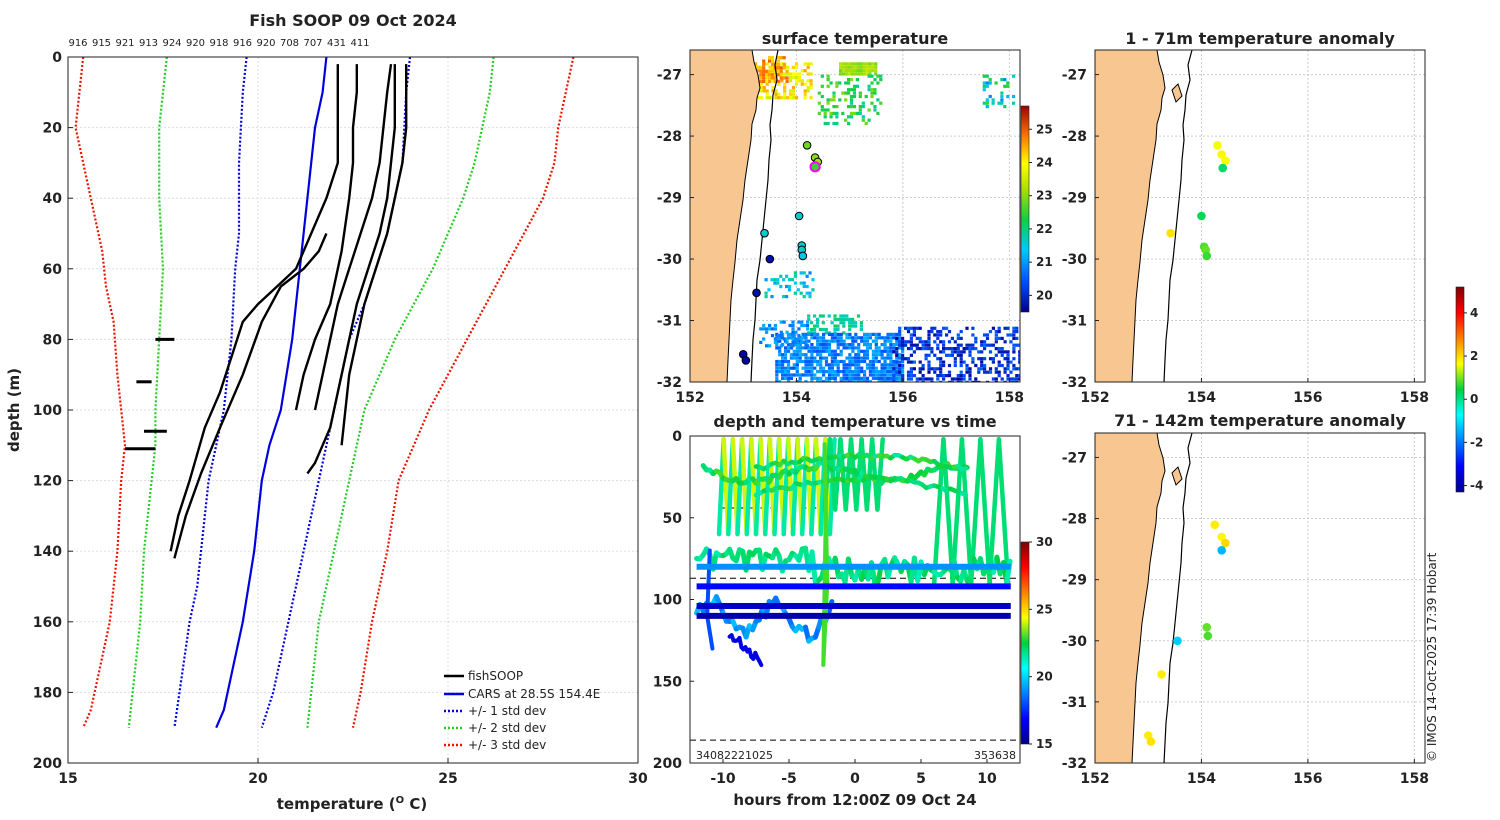 Image resolution: width=1500 pixels, height=820 pixels. What do you see at coordinates (1074, 137) in the screenshot?
I see `map-ytick-label: -28` at bounding box center [1074, 137].